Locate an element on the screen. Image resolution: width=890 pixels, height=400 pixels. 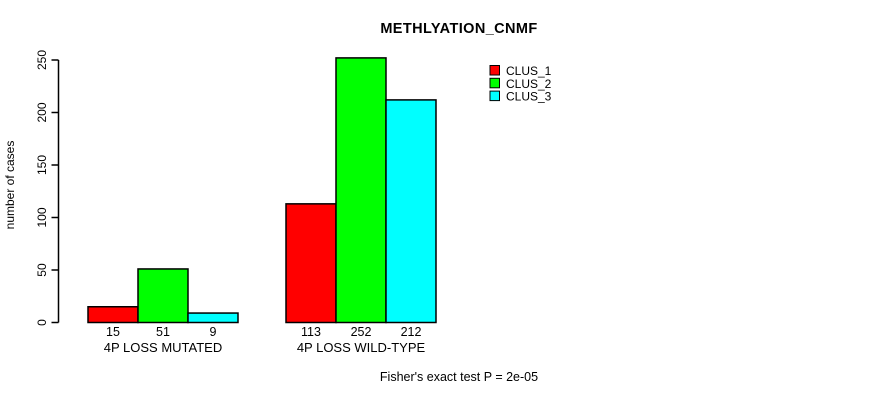
category-label: 4P LOSS WILD-TYPE is located at coordinates (361, 347).